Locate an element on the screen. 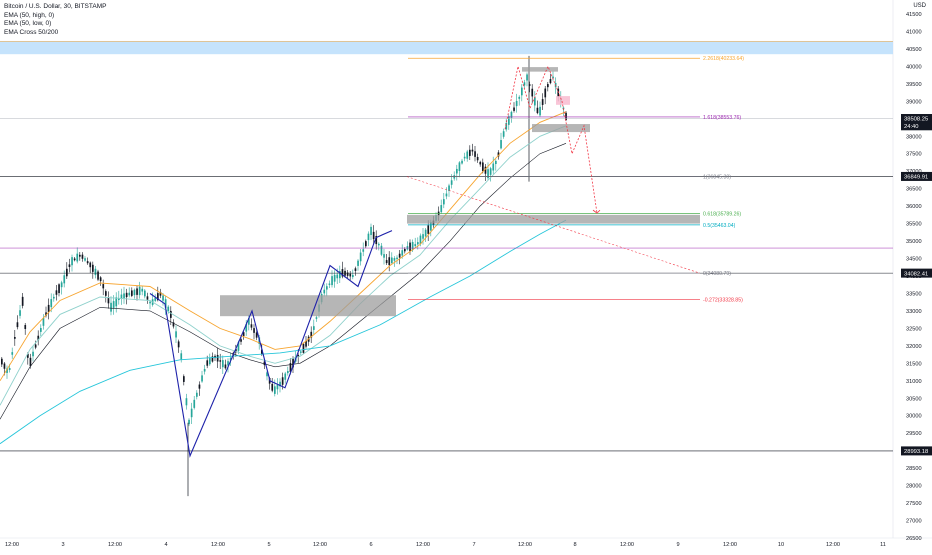 Image resolution: width=932 pixels, height=555 pixels. projection-path is located at coordinates (551, 139).